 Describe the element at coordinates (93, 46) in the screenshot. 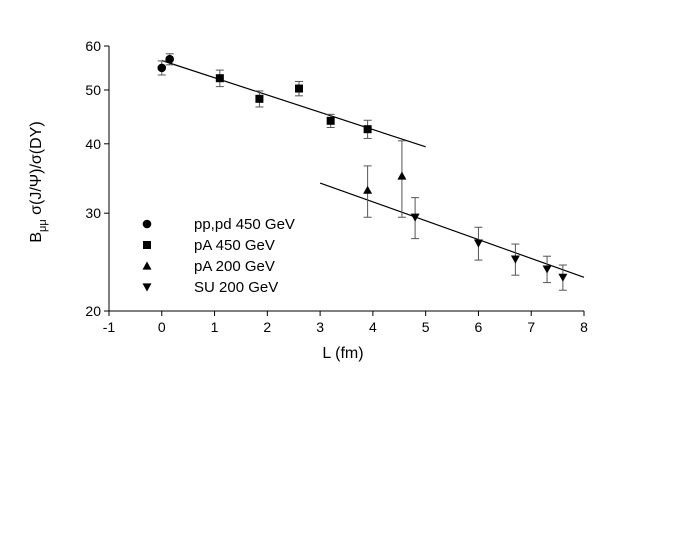

I see `y-tick-label: 60` at that location.